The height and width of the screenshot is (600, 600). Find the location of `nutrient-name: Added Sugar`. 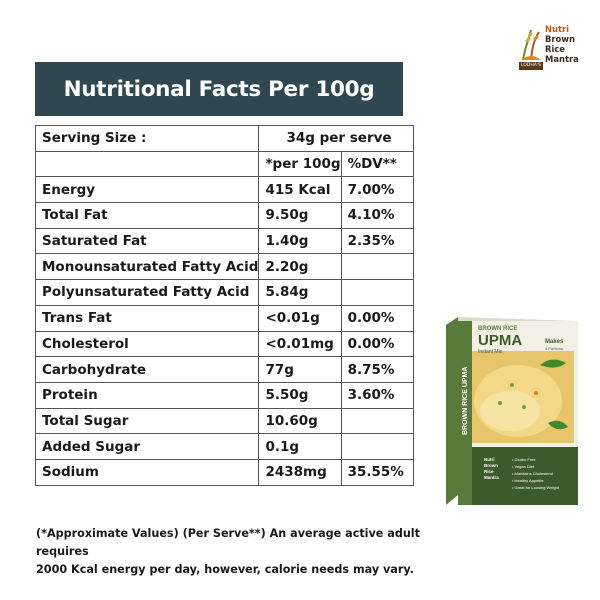

nutrient-name: Added Sugar is located at coordinates (147, 446).